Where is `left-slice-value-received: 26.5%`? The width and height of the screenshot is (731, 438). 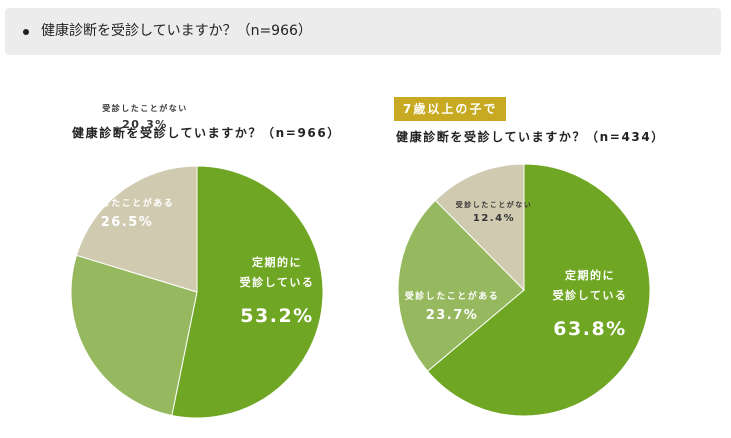 left-slice-value-received: 26.5% is located at coordinates (127, 222).